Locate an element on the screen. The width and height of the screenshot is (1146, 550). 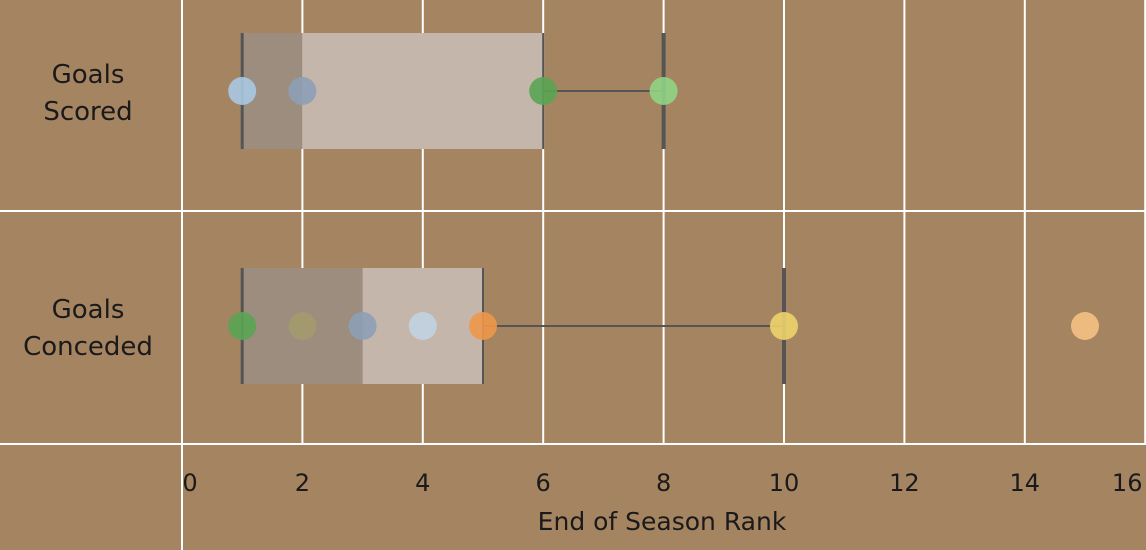
category-label: Goals Conceded is located at coordinates (88, 328).